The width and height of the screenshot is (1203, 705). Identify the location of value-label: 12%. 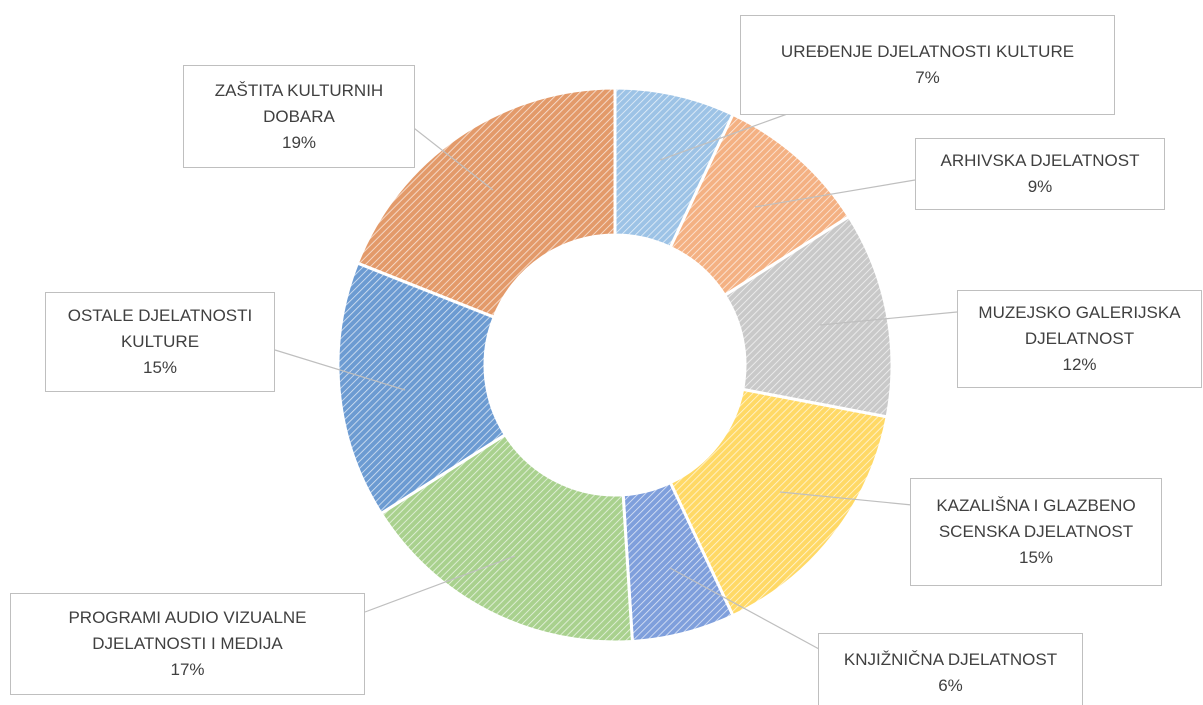
(1079, 364).